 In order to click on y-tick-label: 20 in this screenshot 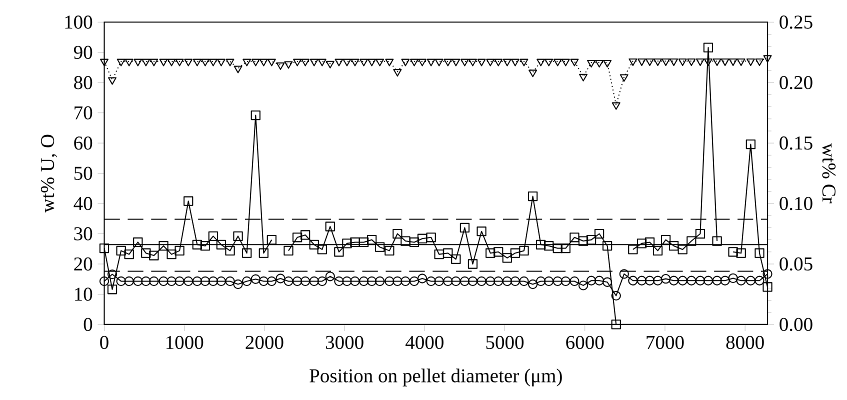, I will do `click(83, 264)`.